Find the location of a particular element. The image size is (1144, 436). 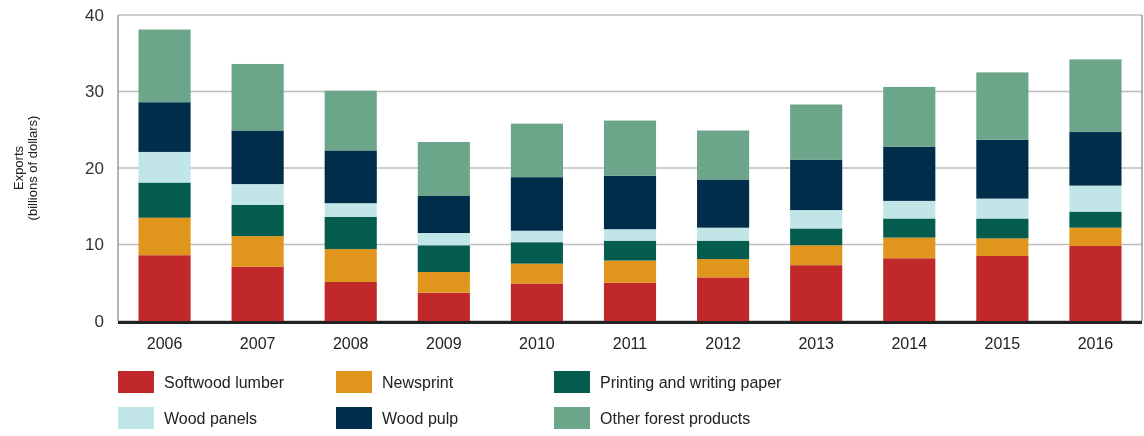

x-tick-label: 2013 is located at coordinates (816, 343).